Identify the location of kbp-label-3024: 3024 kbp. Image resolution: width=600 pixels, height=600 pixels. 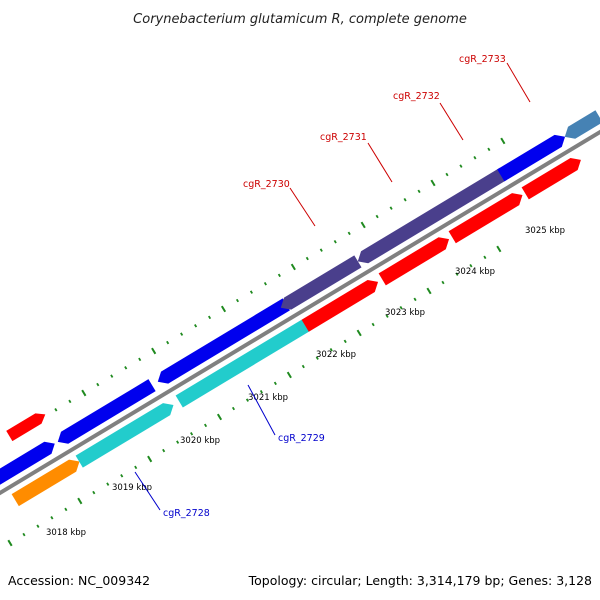
(475, 272).